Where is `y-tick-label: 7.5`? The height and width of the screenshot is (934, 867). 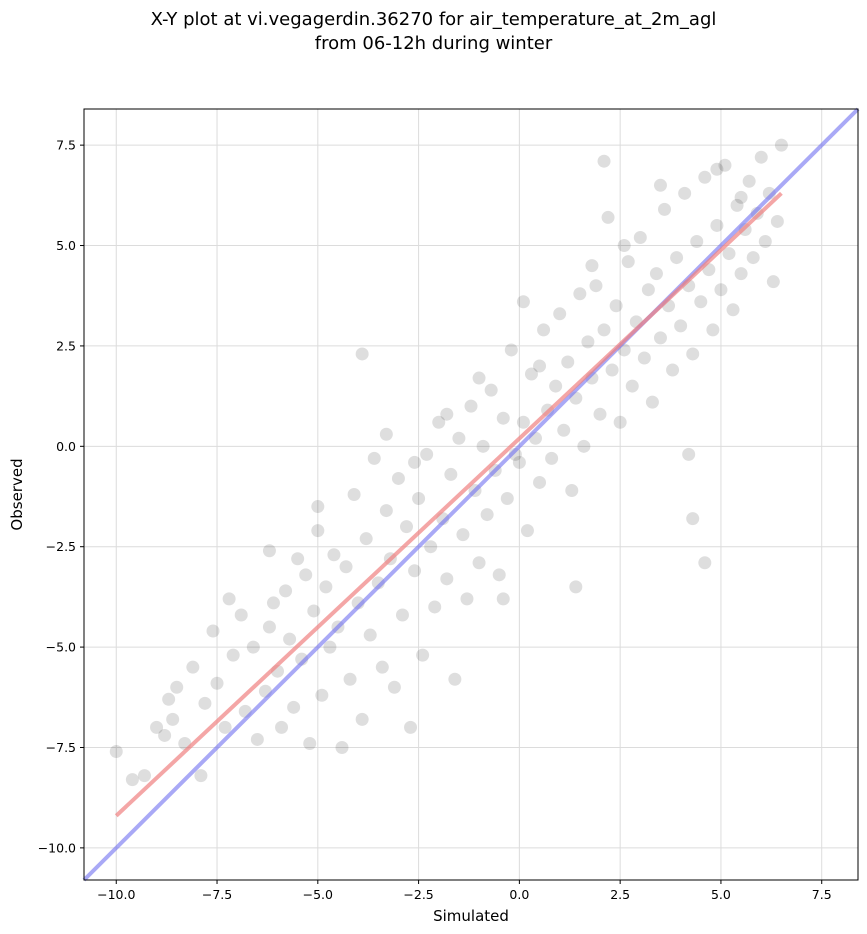
y-tick-label: 7.5 is located at coordinates (66, 145).